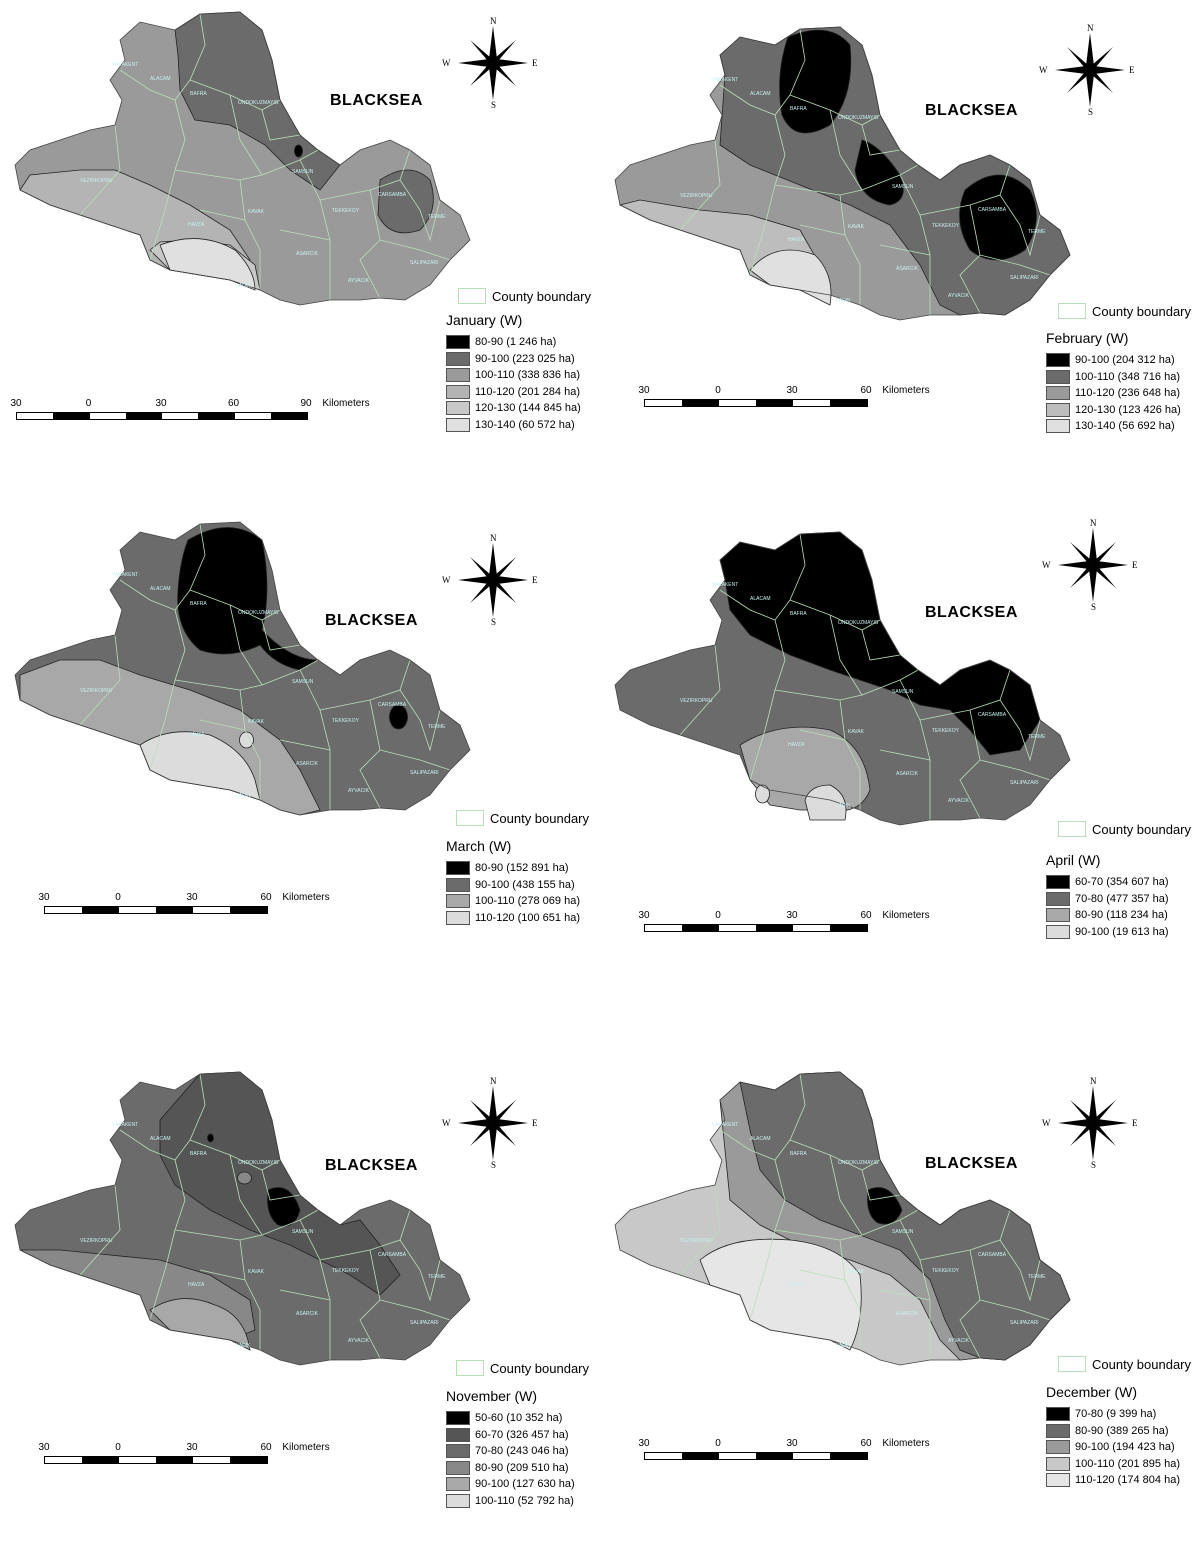 This screenshot has height=1550, width=1200. I want to click on place-label: SALIPAZARI, so click(424, 773).